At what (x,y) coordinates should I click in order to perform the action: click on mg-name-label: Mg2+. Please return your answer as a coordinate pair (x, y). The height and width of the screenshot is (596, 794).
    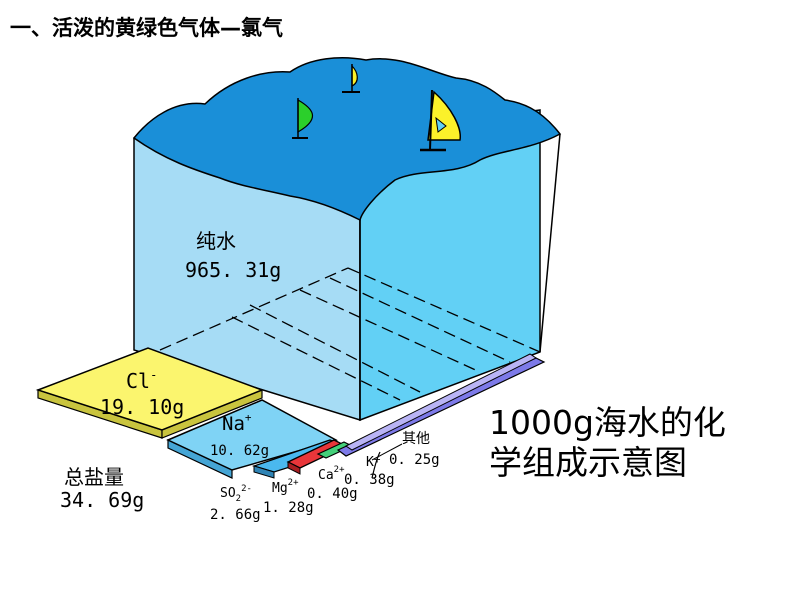
    Looking at the image, I should click on (285, 487).